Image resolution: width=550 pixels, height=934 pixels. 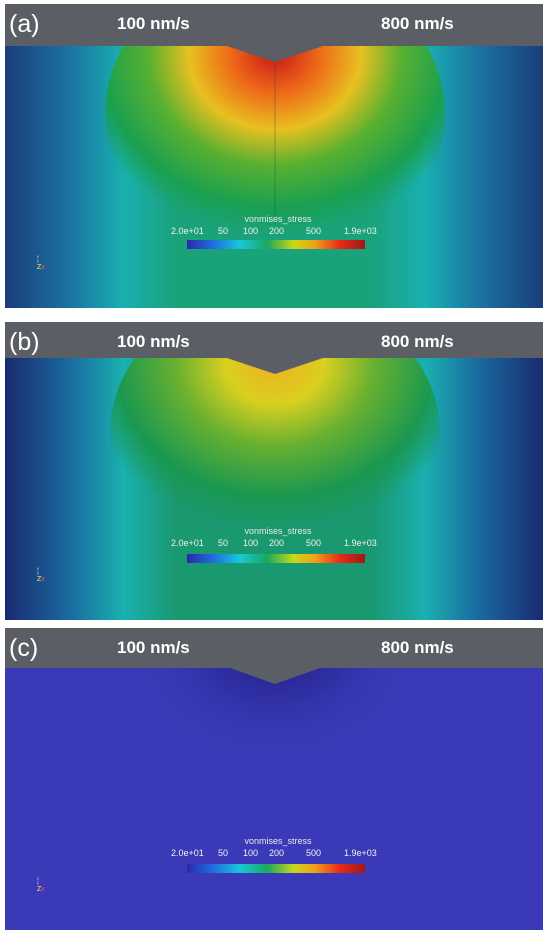 I want to click on colorbar-b, so click(x=276, y=558).